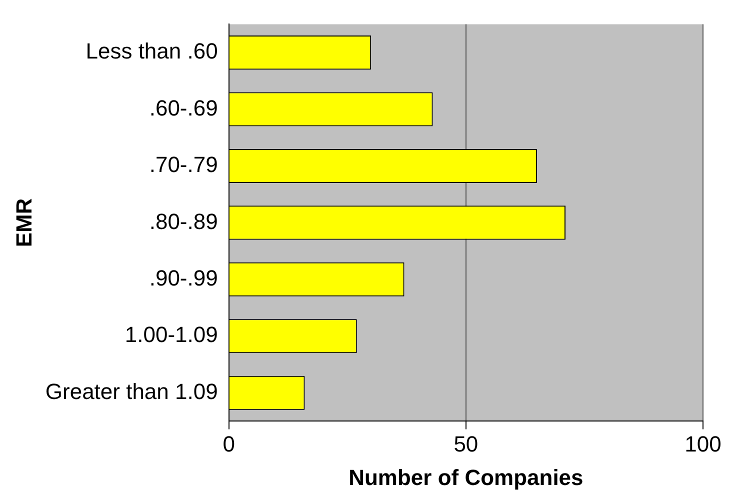 The width and height of the screenshot is (735, 504). I want to click on y-tick-label: 1.00-1.09, so click(171, 335).